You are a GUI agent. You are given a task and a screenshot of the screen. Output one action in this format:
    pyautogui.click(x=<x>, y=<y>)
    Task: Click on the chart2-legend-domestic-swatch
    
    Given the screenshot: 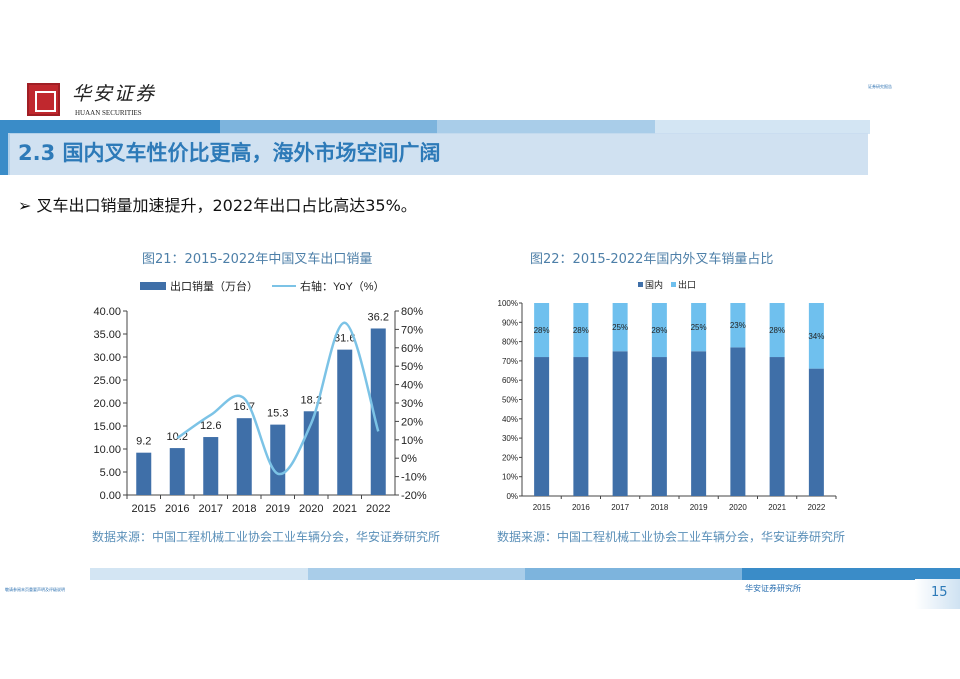 What is the action you would take?
    pyautogui.click(x=640, y=284)
    